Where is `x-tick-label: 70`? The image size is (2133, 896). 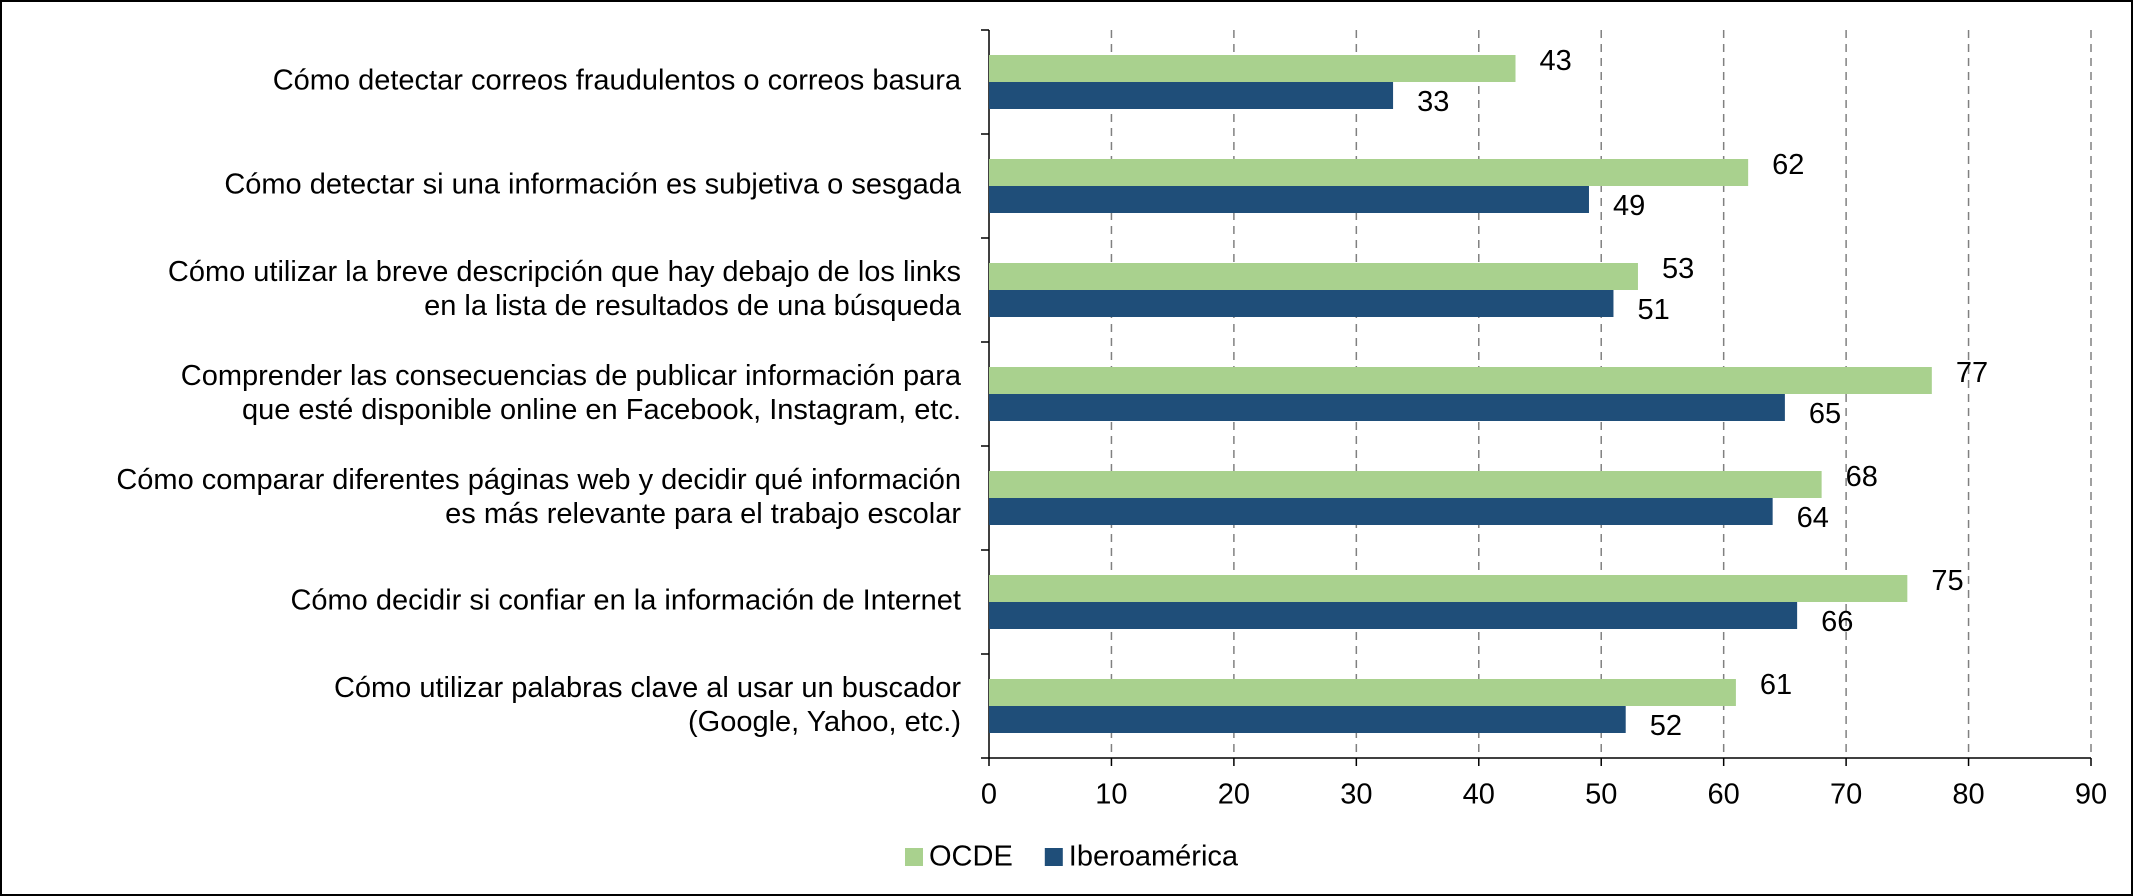
x-tick-label: 70 is located at coordinates (1846, 795).